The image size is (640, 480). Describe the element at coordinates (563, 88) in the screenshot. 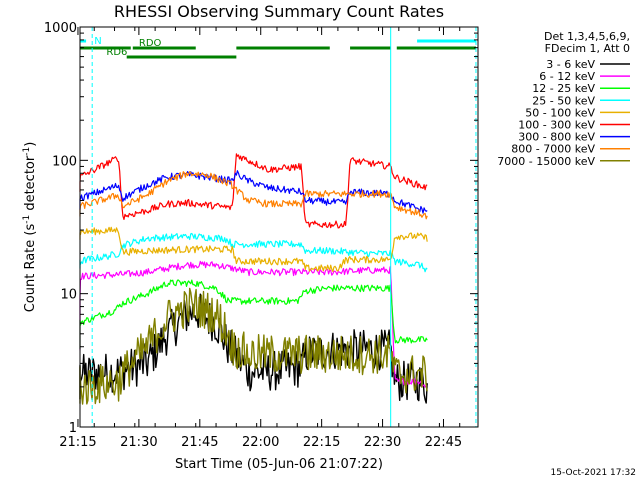

I see `legend-label-2: 12 - 25 keV` at that location.